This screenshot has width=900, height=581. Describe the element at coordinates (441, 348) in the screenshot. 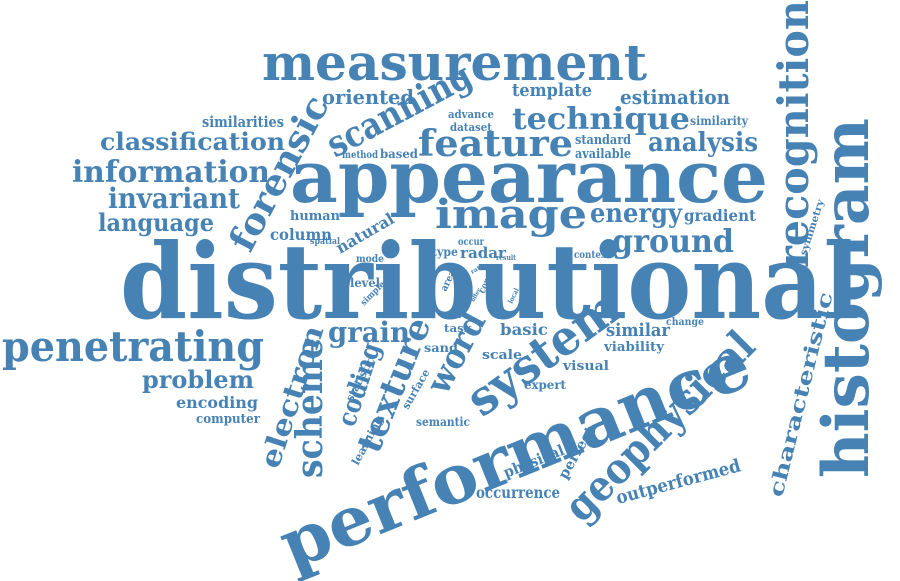

I see `word-sand: sand` at that location.